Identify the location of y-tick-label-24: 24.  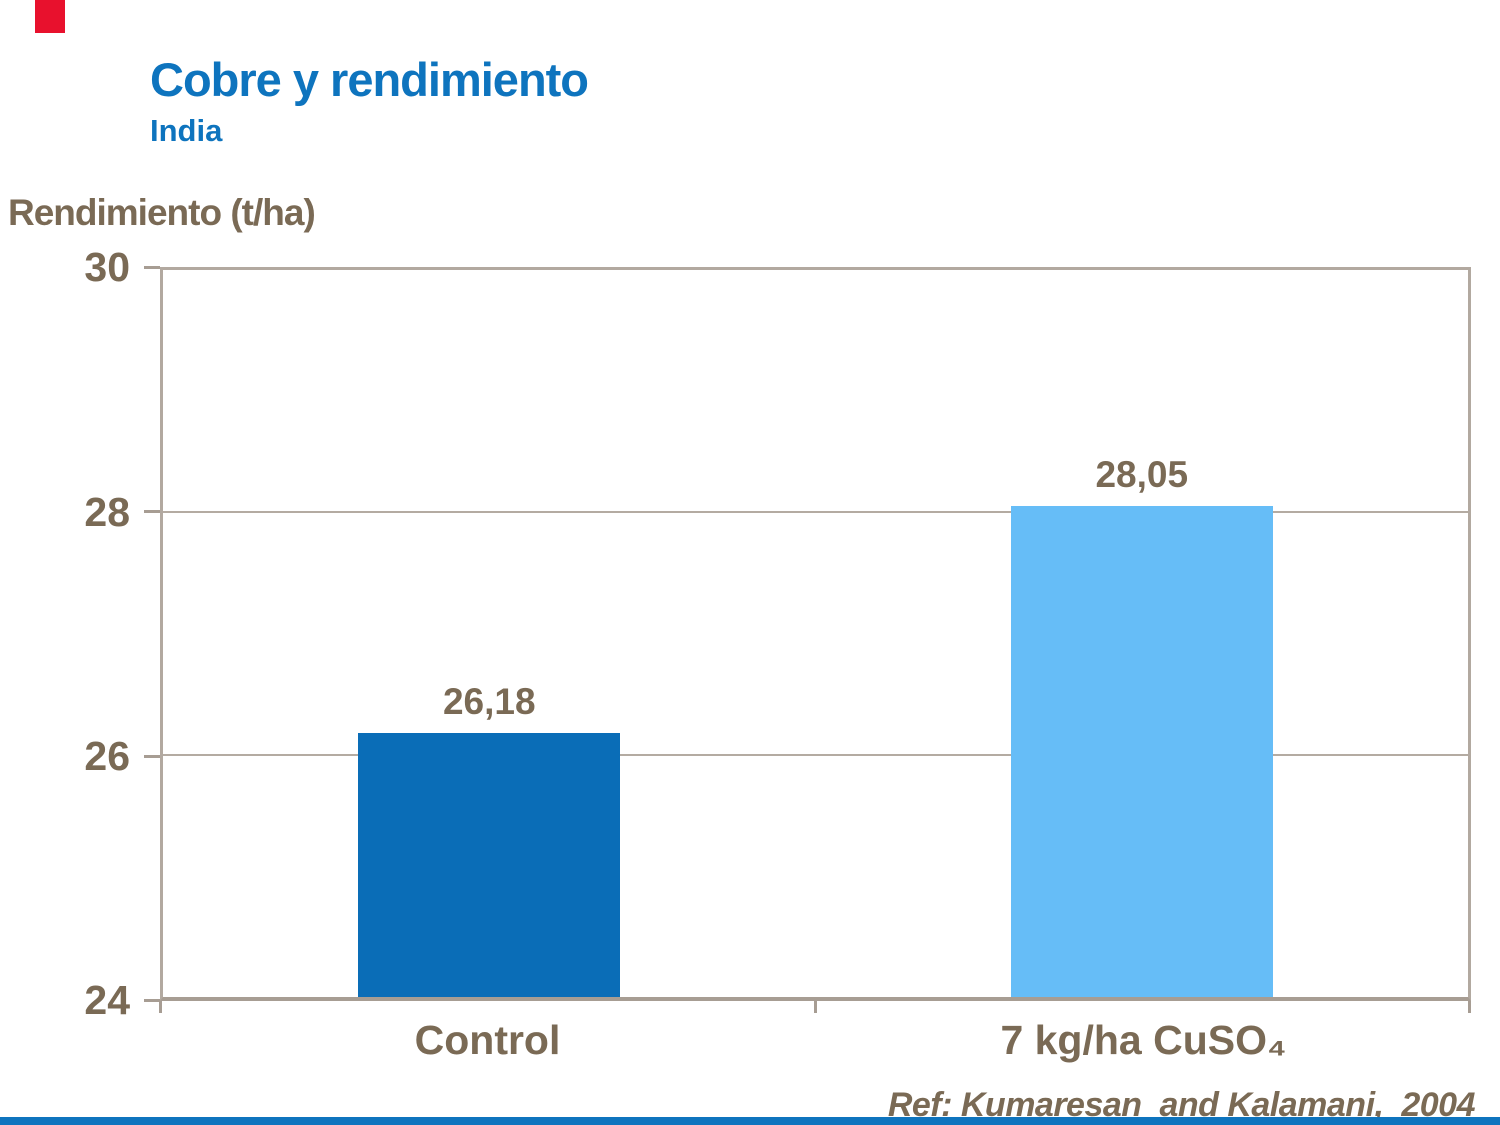
(107, 1000).